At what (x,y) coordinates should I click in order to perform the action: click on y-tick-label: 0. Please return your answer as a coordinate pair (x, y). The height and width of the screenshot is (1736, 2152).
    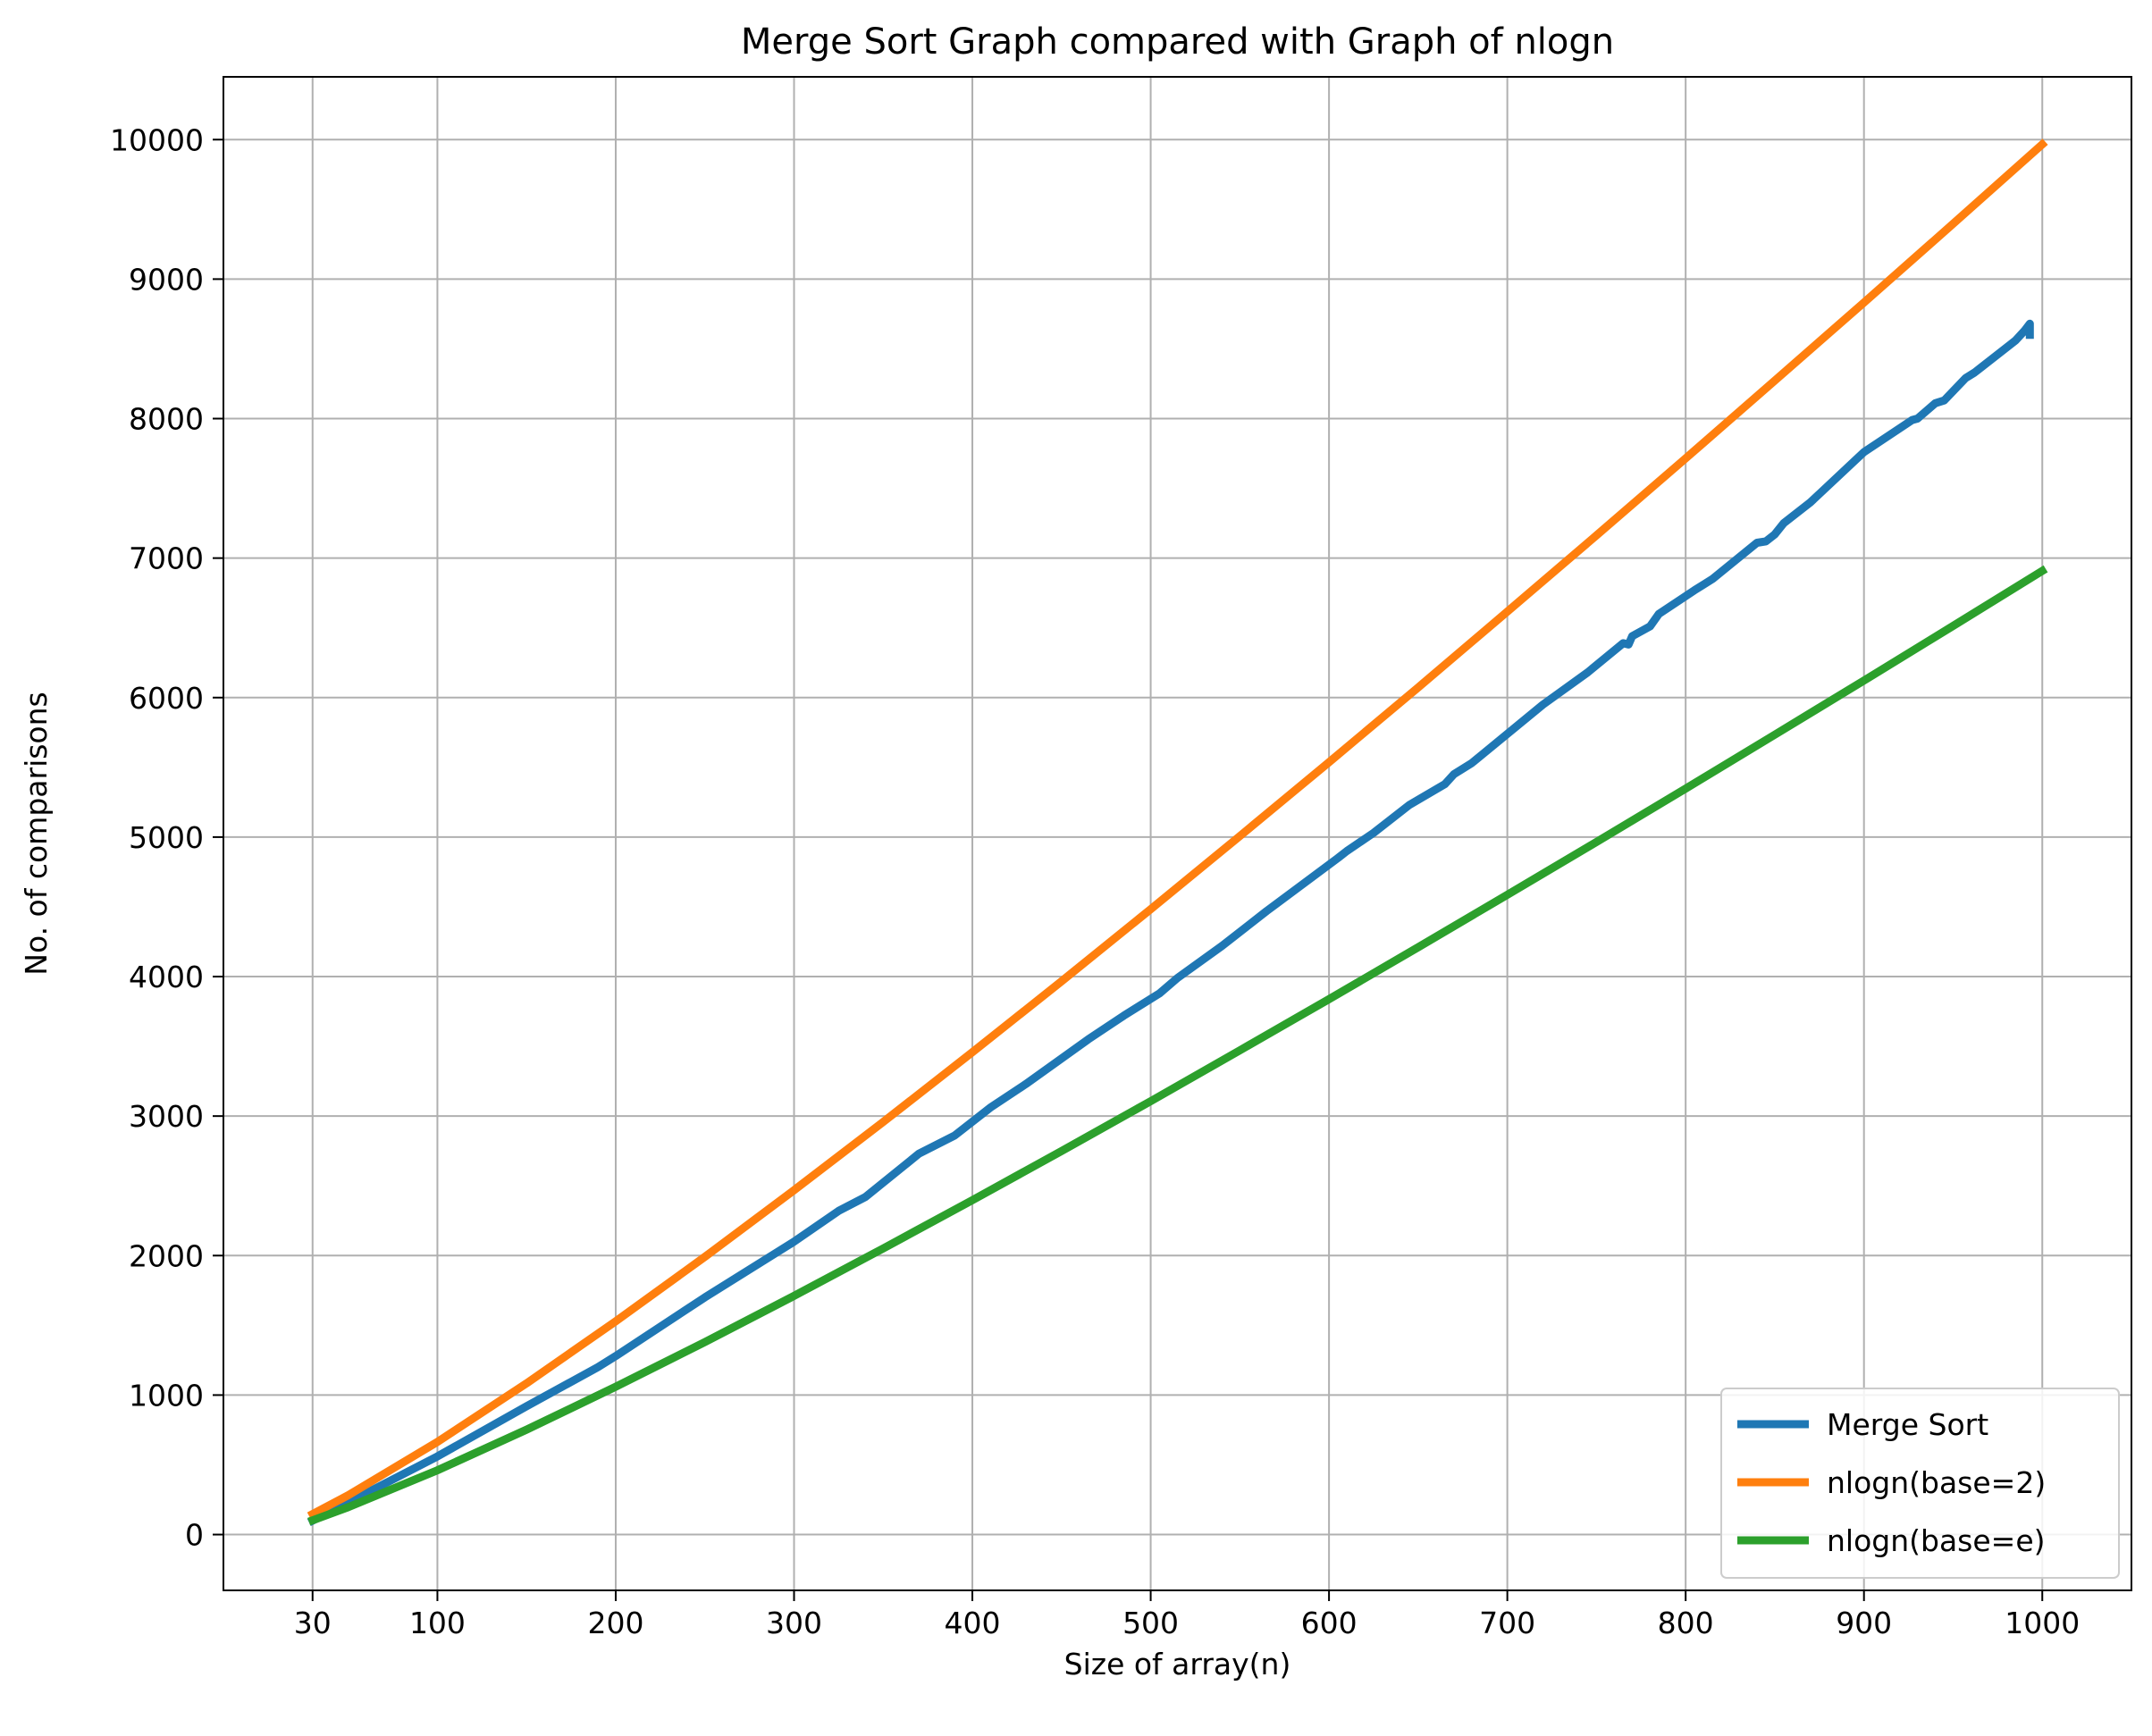
    Looking at the image, I should click on (194, 1535).